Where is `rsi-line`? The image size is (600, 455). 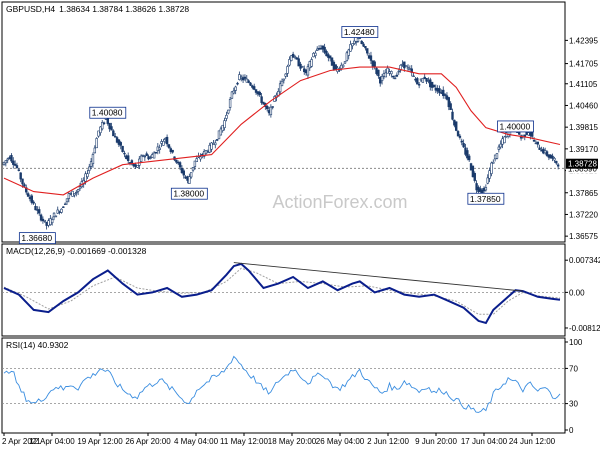 rsi-line is located at coordinates (282, 384).